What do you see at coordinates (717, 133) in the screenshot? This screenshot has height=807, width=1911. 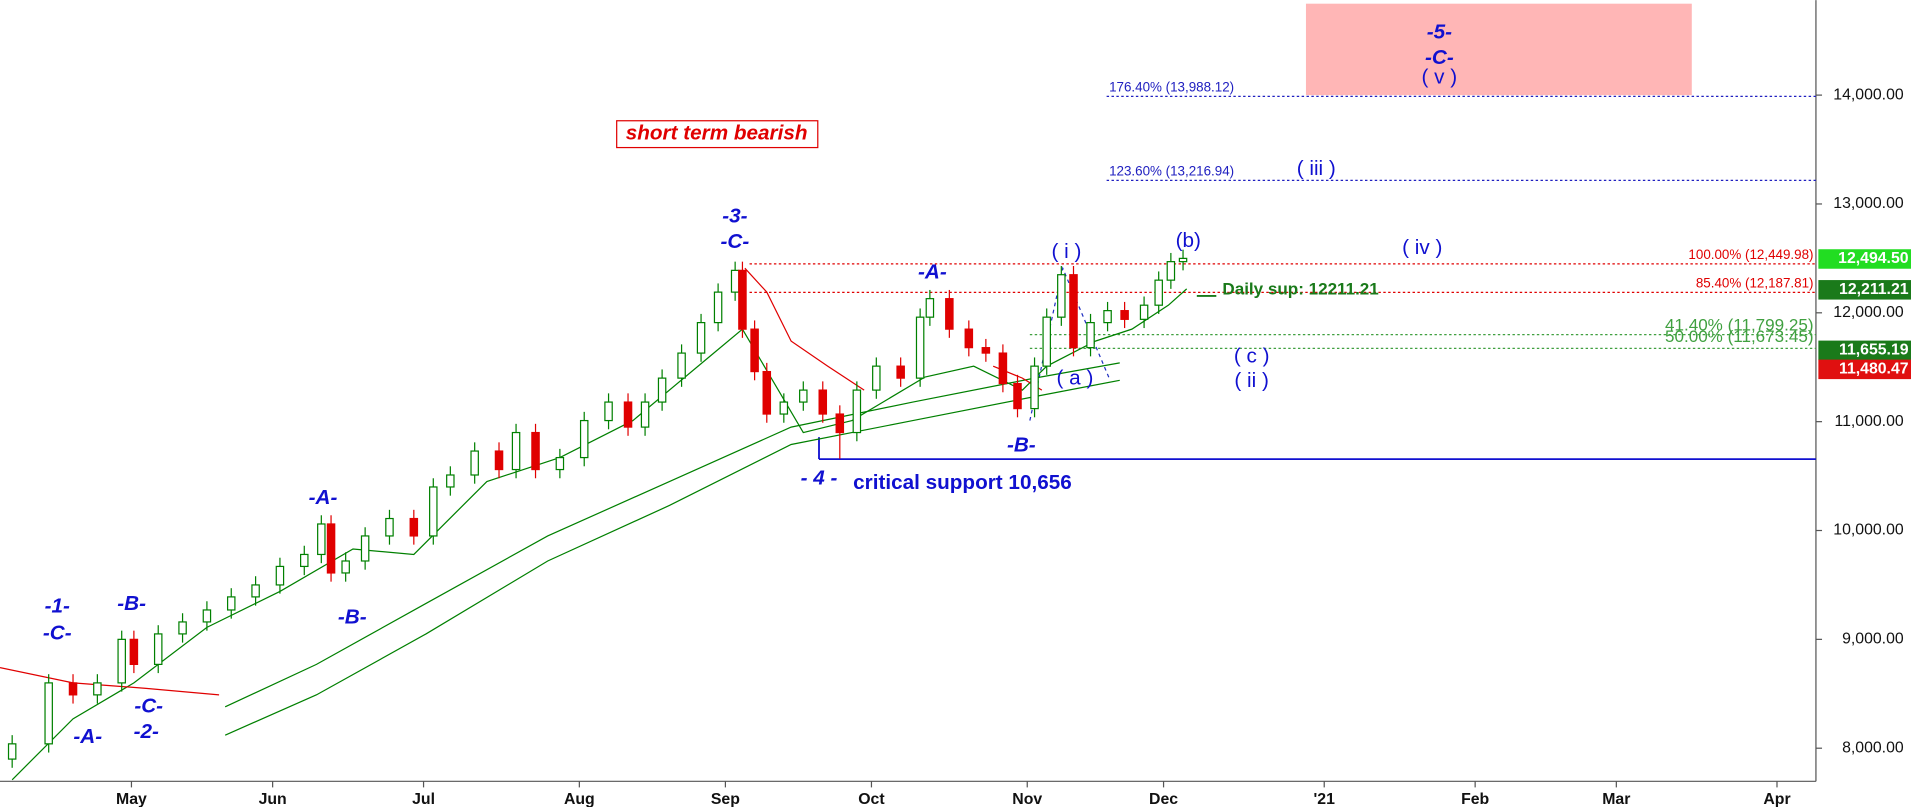 I see `note: short term bearish` at bounding box center [717, 133].